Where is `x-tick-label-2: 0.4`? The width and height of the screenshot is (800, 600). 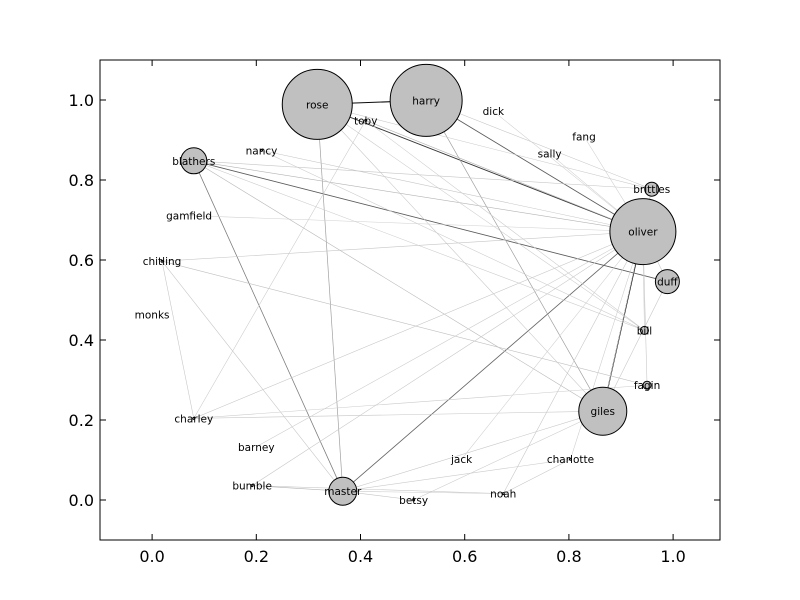
x-tick-label-2: 0.4 is located at coordinates (360, 556).